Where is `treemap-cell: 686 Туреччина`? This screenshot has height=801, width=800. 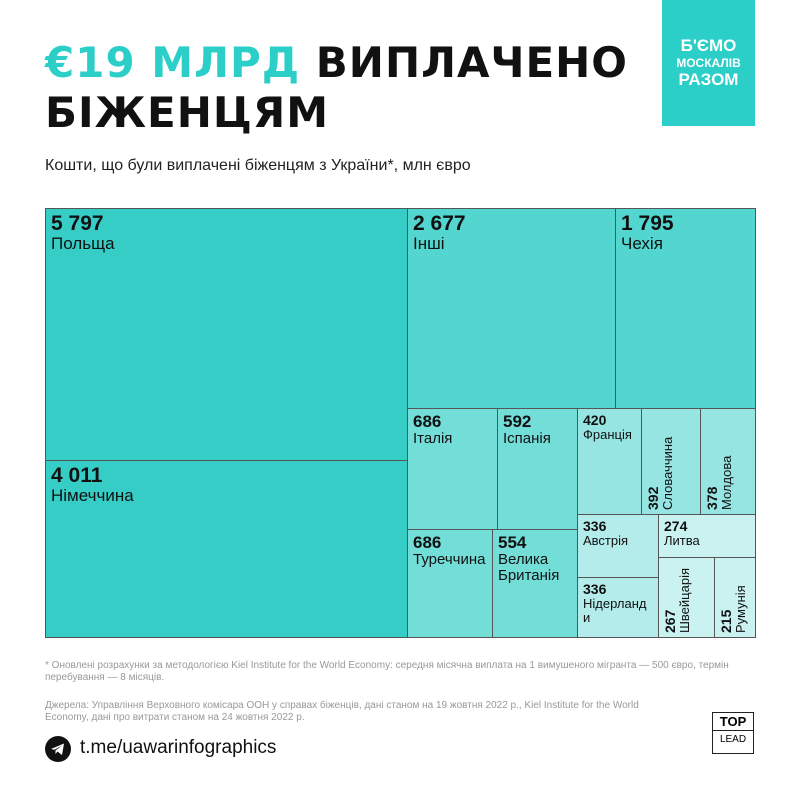 treemap-cell: 686 Туреччина is located at coordinates (450, 583).